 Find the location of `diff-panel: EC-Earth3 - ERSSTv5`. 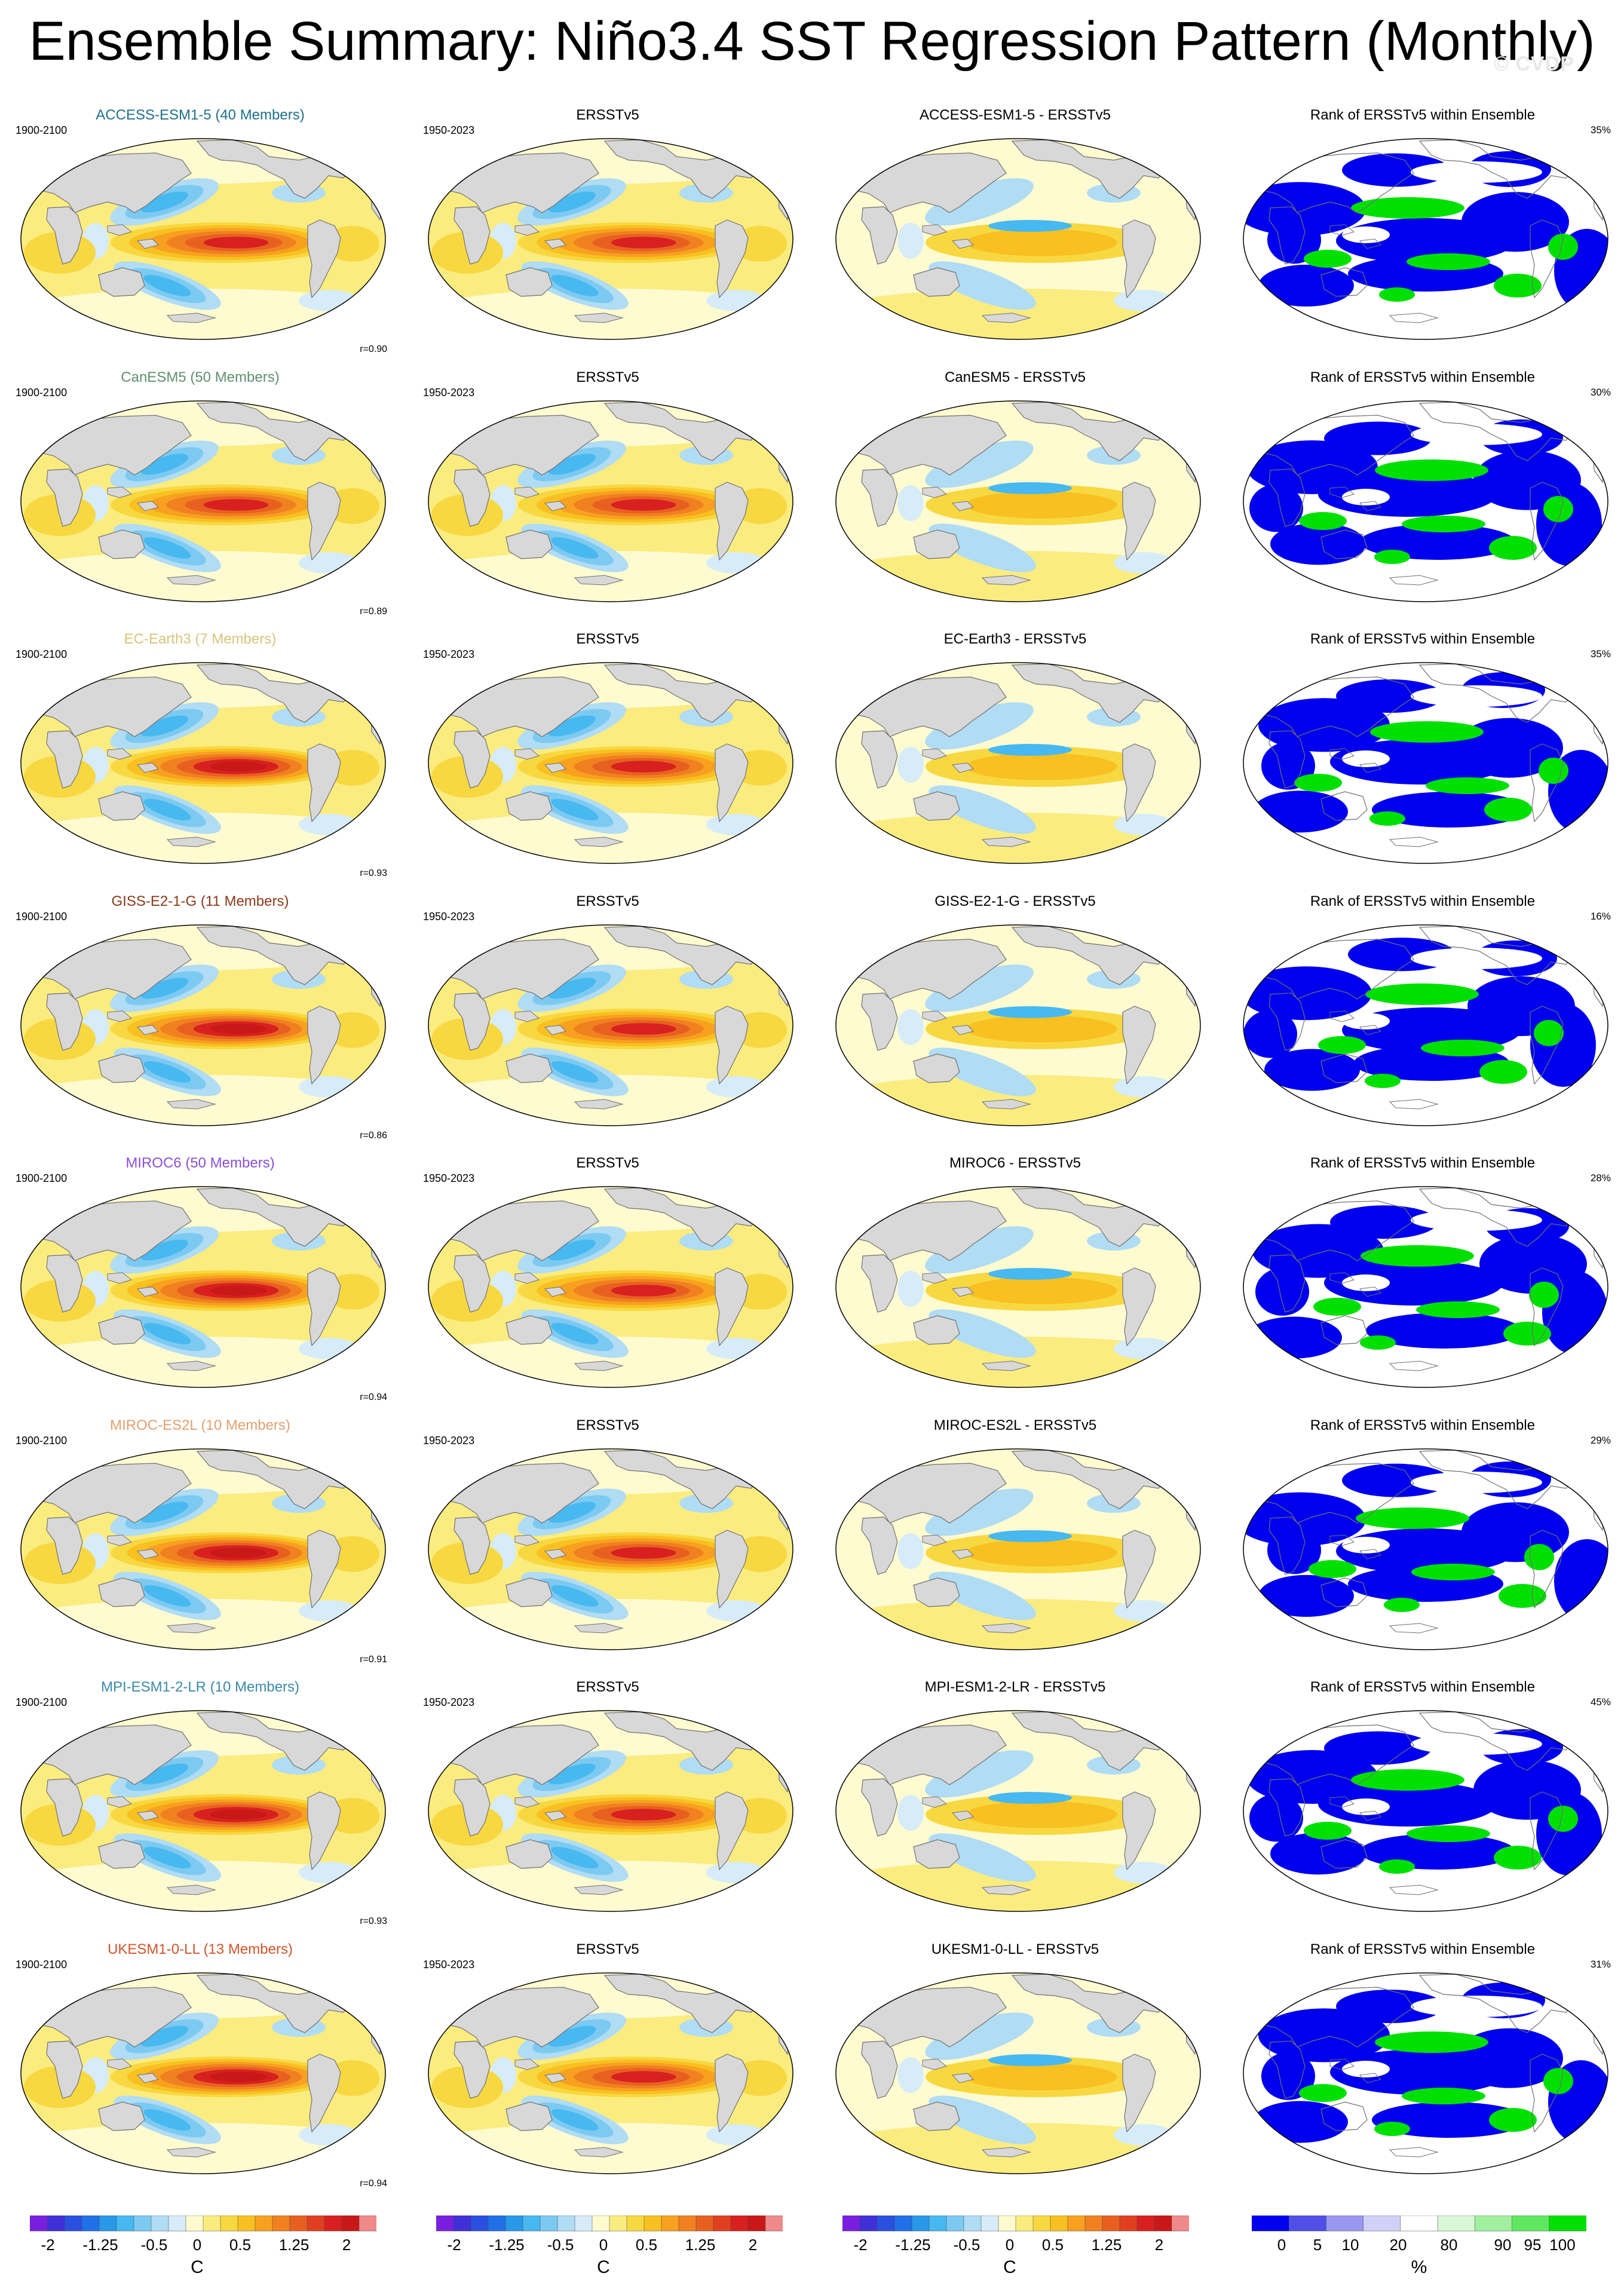

diff-panel: EC-Earth3 - ERSSTv5 is located at coordinates (1015, 755).